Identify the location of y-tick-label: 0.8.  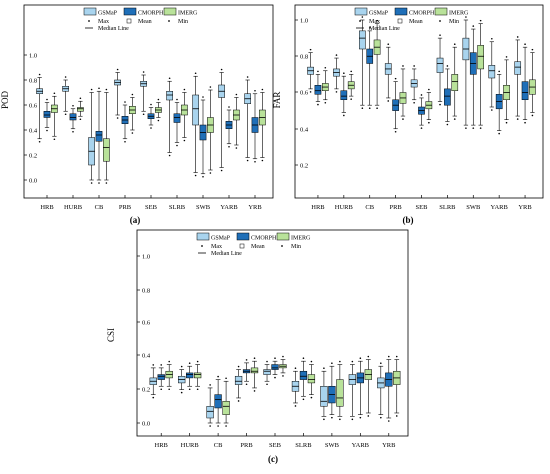
(304, 57).